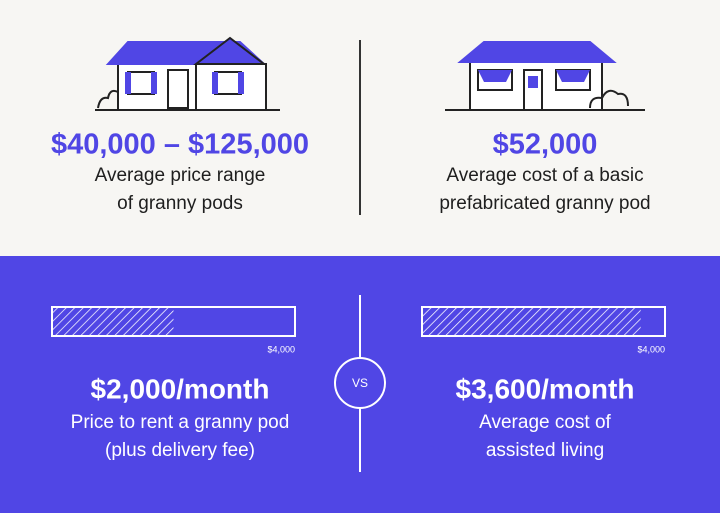 The image size is (720, 513). I want to click on vs-circle, so click(360, 383).